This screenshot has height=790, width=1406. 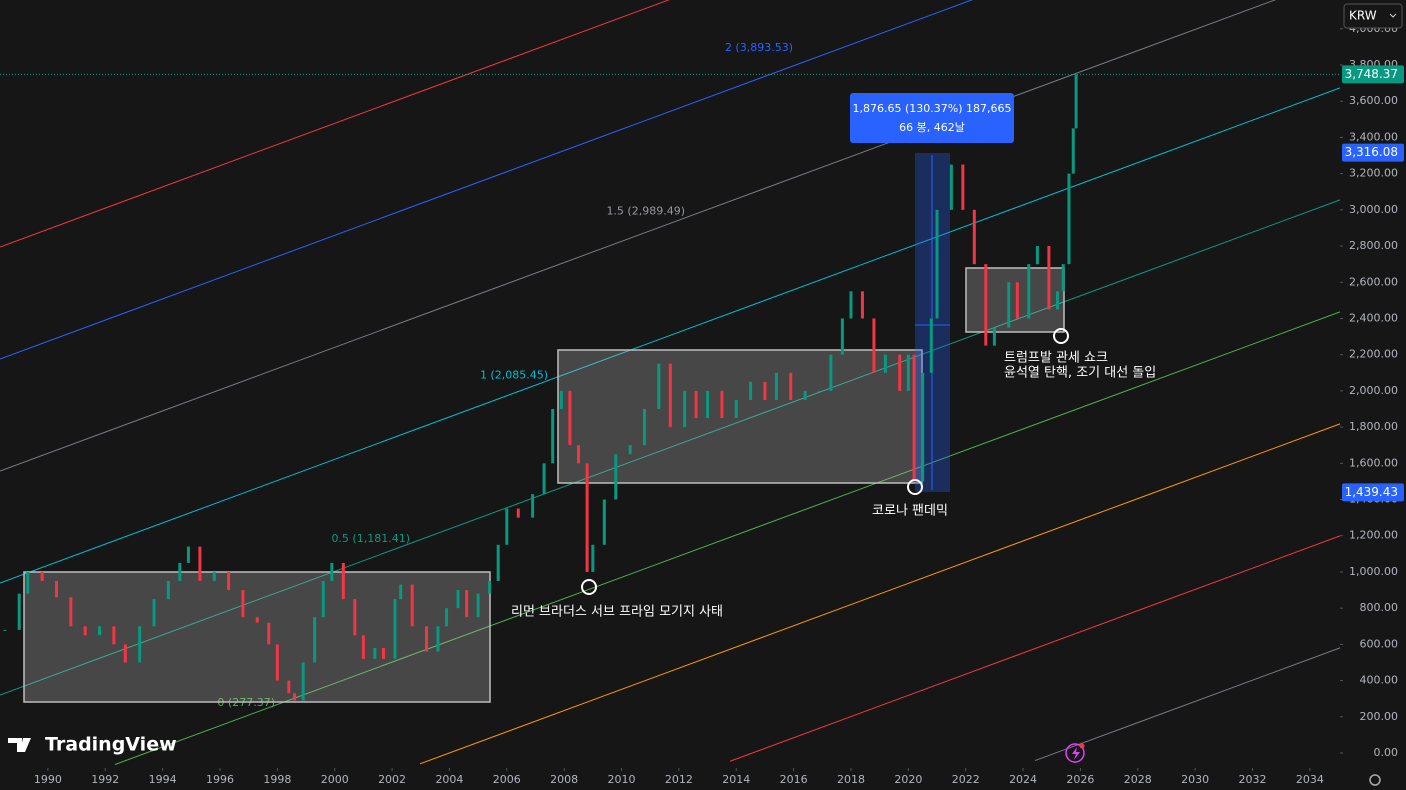 I want to click on fib-label: 1.5 (2,989.49), so click(x=645, y=211).